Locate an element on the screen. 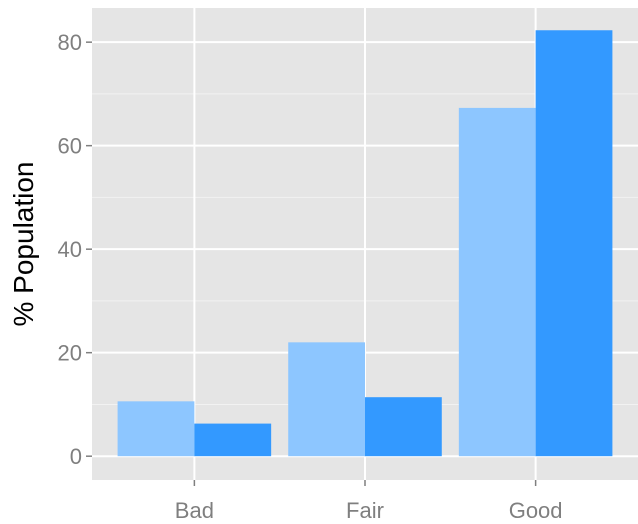 The image size is (638, 524). x-tick-label: Bad is located at coordinates (194, 510).